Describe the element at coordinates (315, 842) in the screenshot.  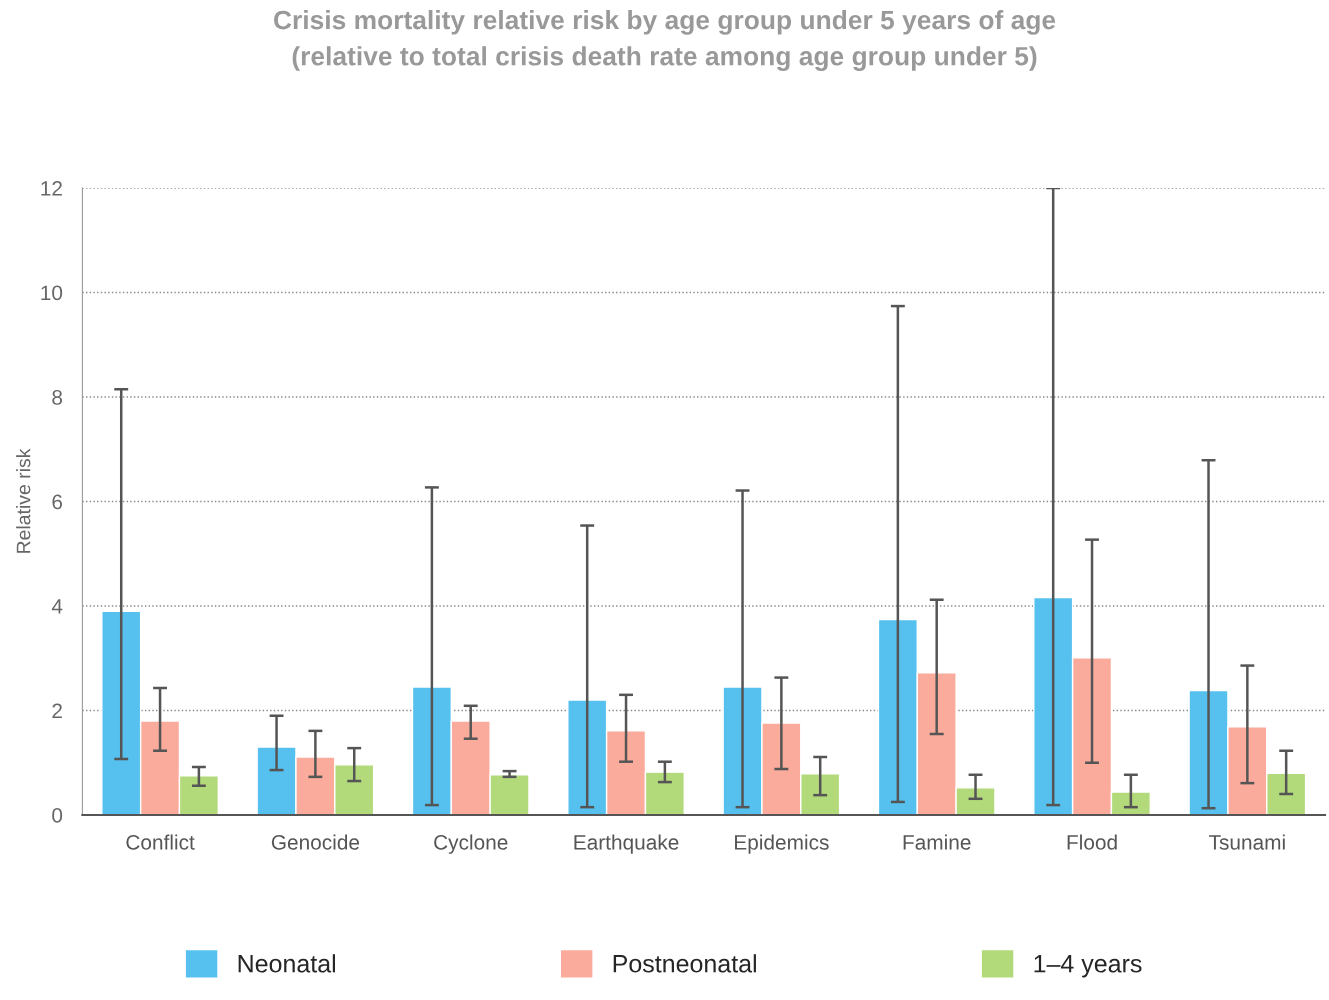
I see `x-tick-label: Genocide` at that location.